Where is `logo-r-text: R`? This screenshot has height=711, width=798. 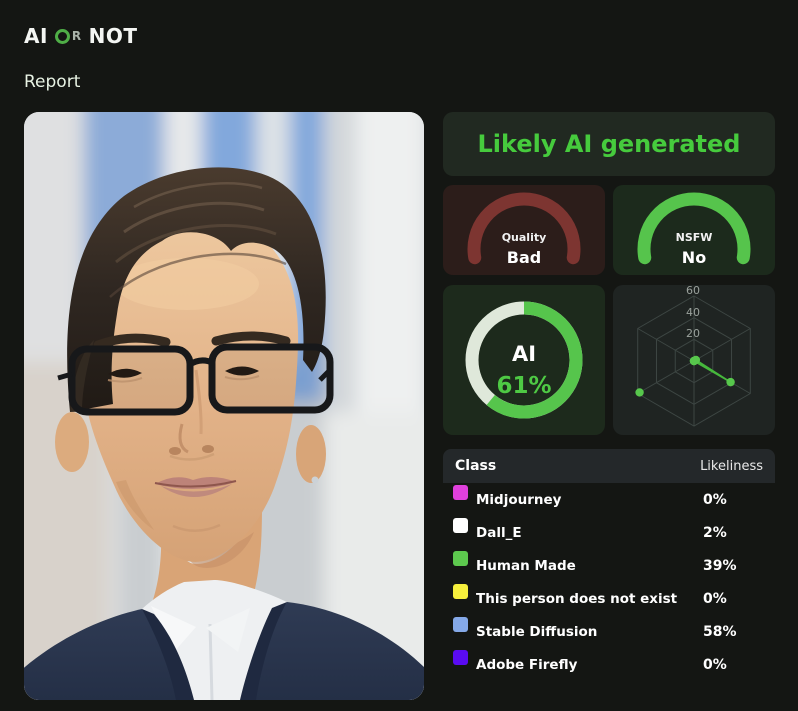
logo-r-text: R is located at coordinates (76, 36).